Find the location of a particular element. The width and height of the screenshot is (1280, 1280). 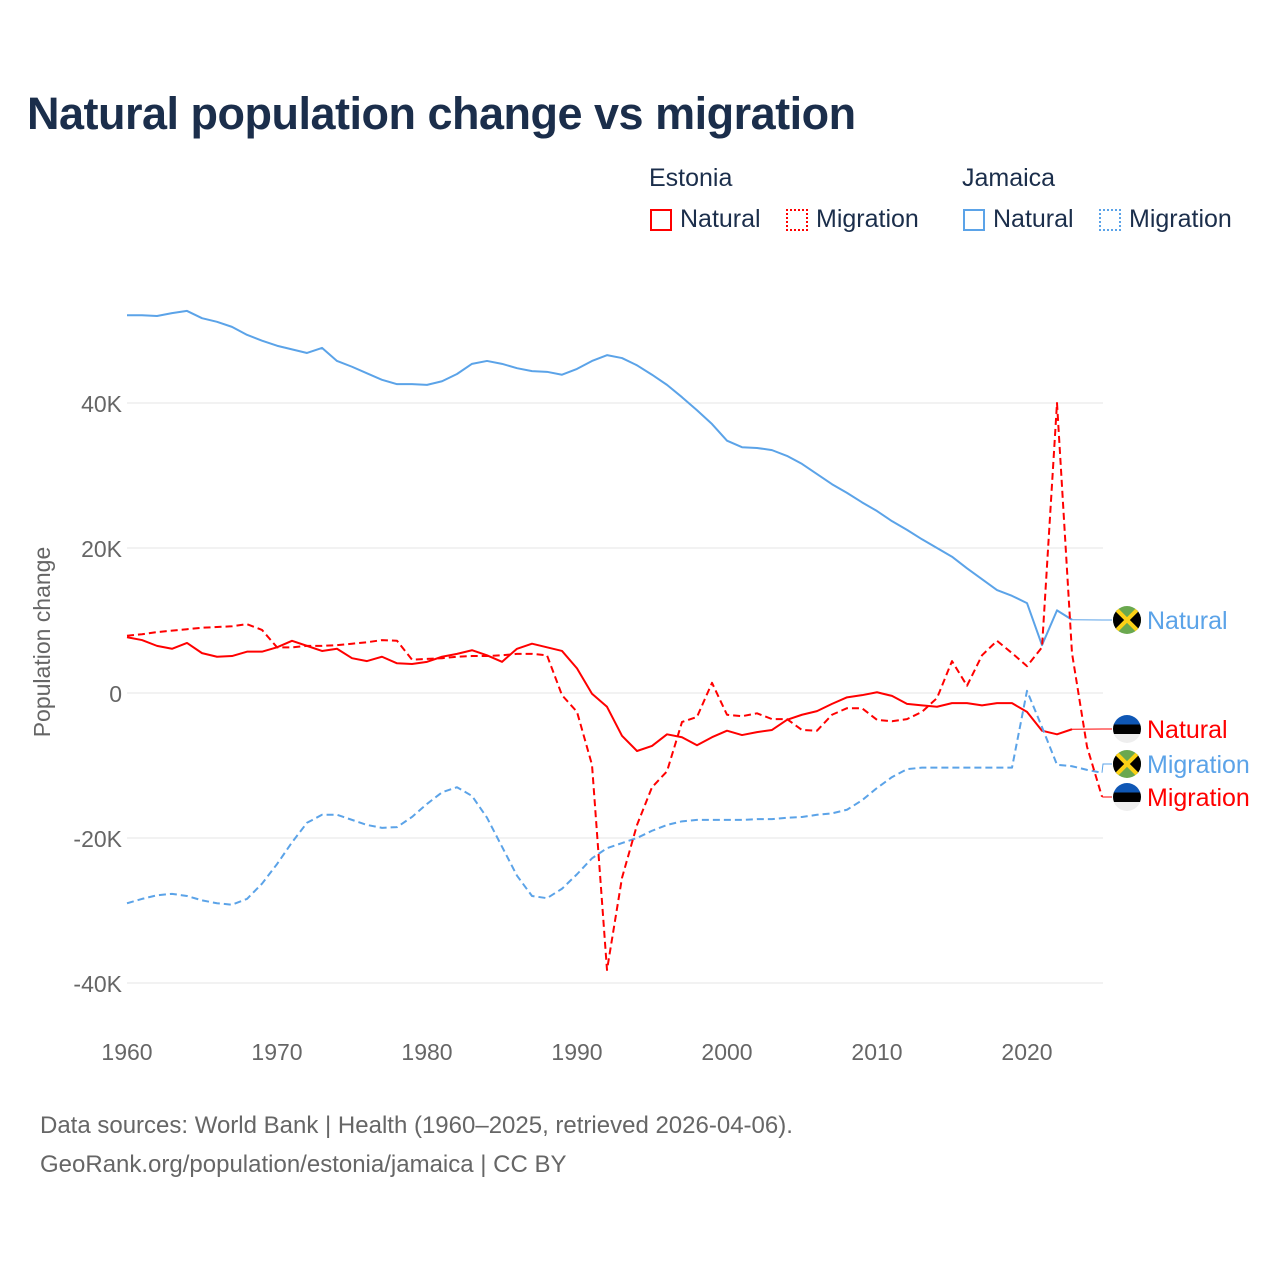

x-tick-label: 2000 is located at coordinates (726, 1052).